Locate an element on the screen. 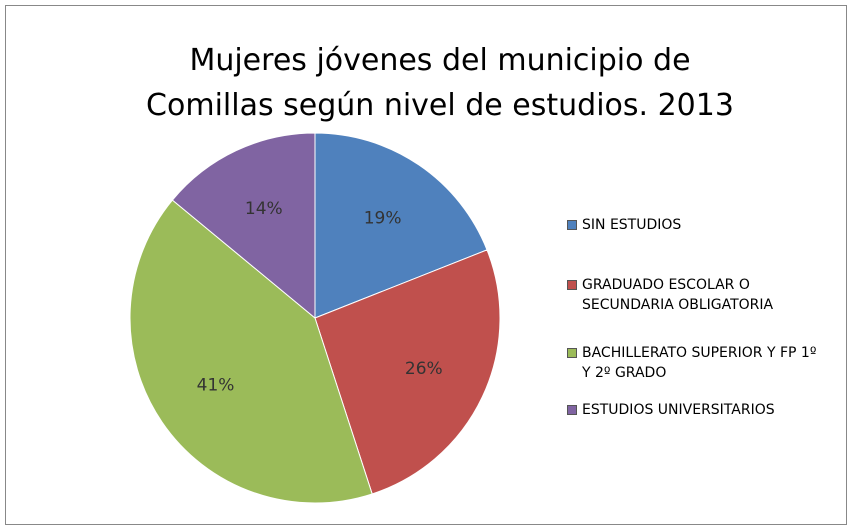 Image resolution: width=852 pixels, height=525 pixels. data-label: 26% is located at coordinates (424, 369).